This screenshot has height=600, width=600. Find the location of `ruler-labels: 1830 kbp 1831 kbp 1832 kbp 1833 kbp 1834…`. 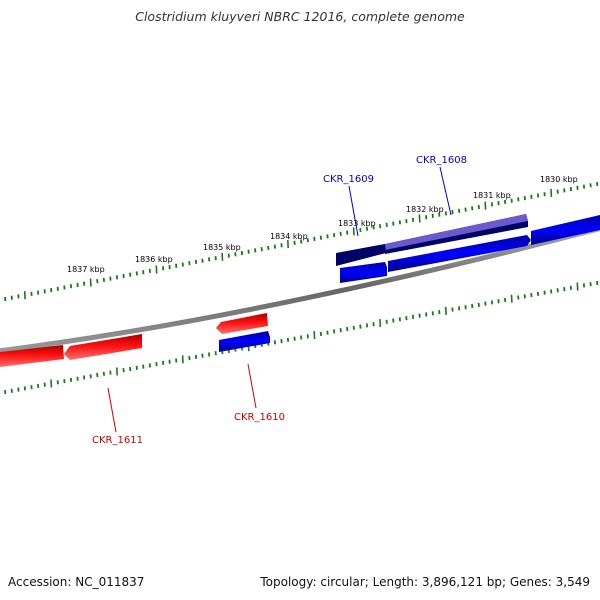

ruler-labels: 1830 kbp 1831 kbp 1832 kbp 1833 kbp 1834… is located at coordinates (322, 224).